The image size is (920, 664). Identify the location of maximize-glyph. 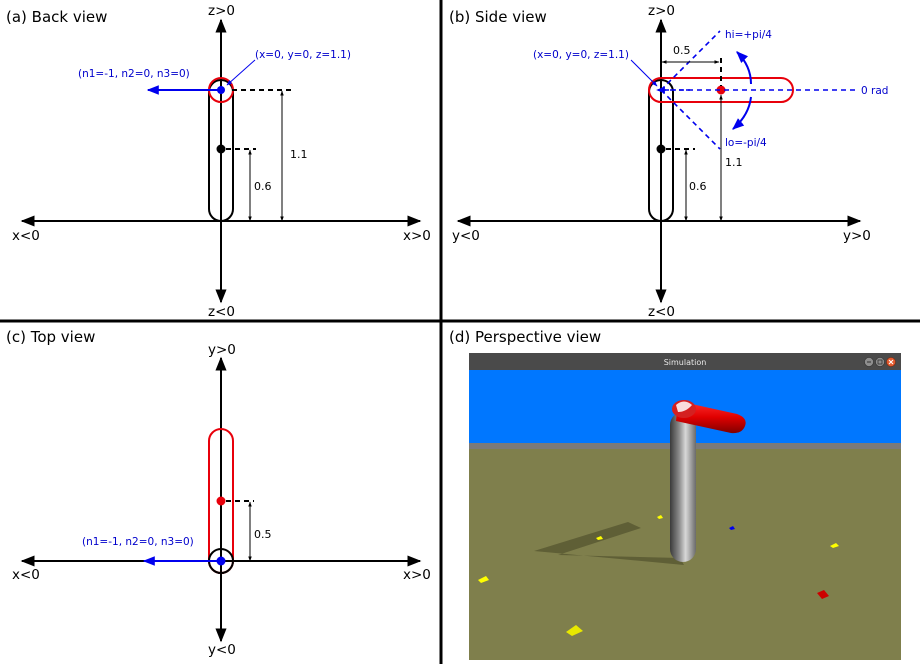
(880, 362).